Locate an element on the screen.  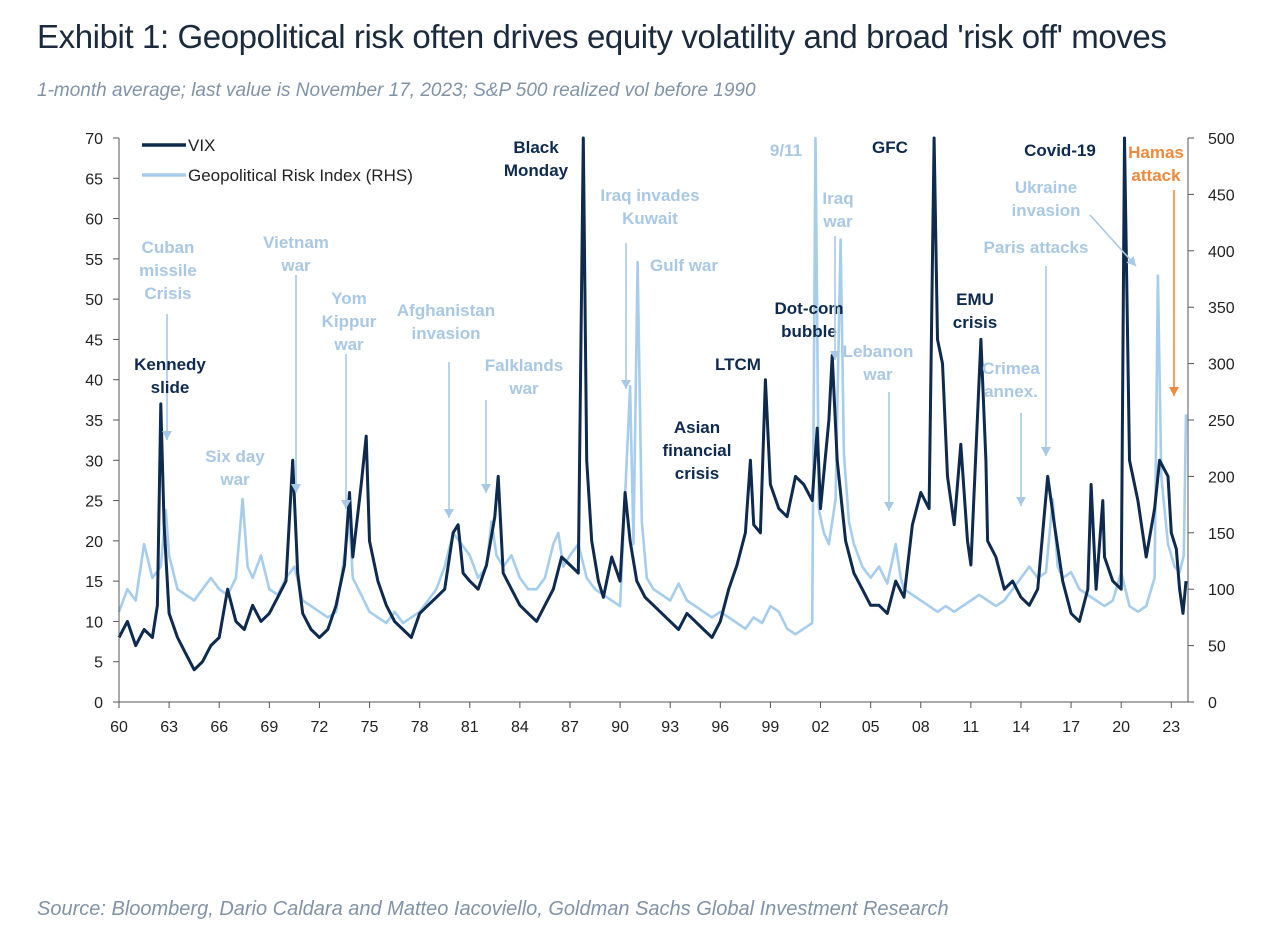
y-tick-label-left: 70 is located at coordinates (94, 139).